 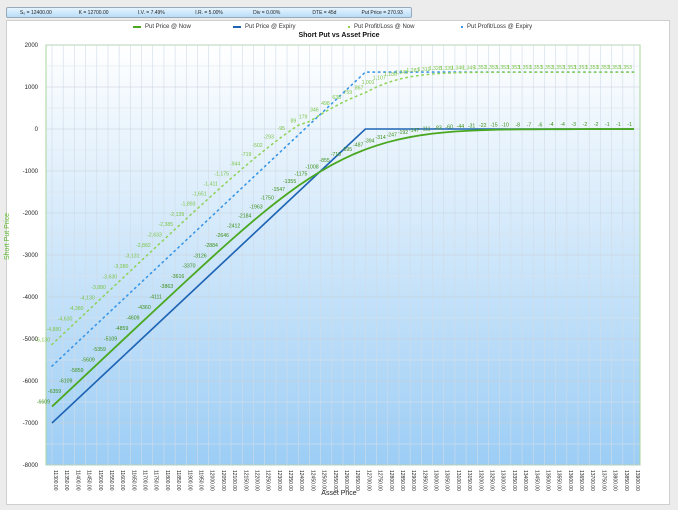 I want to click on x-tick-label: 13400.00, so click(x=525, y=480).